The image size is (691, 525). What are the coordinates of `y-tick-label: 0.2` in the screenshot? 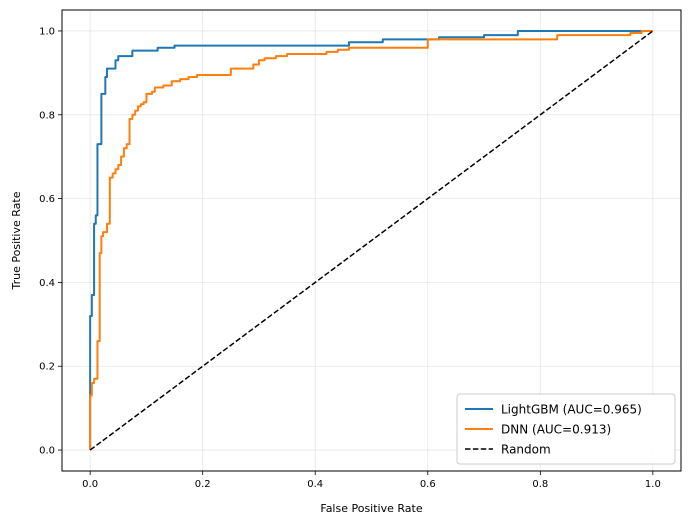 It's located at (47, 367).